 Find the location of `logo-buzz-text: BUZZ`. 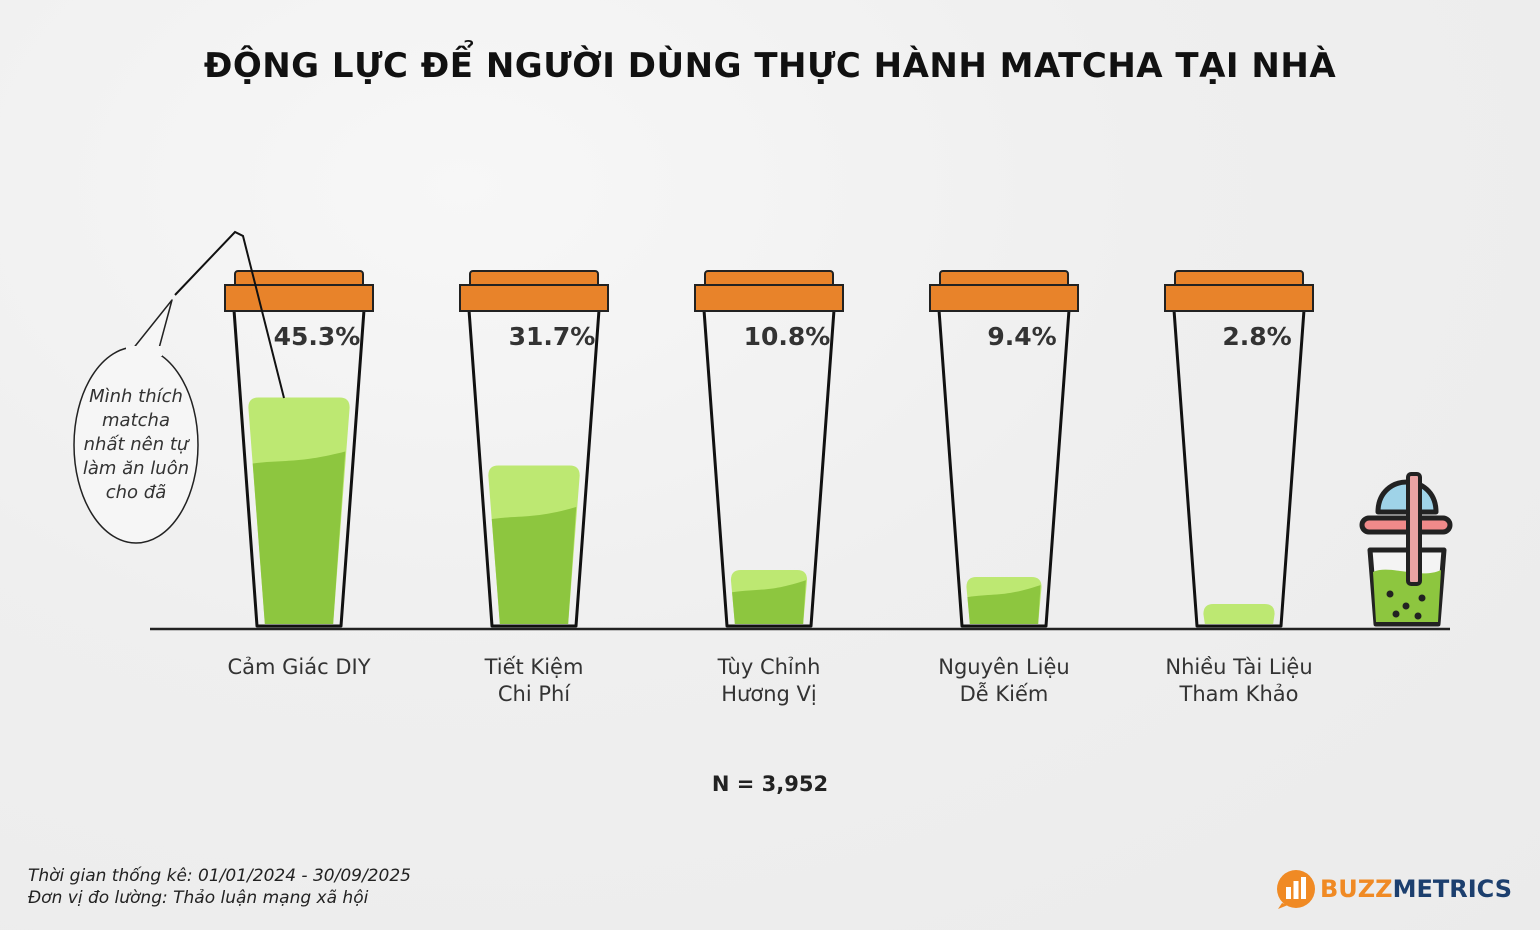

logo-buzz-text: BUZZ is located at coordinates (1356, 889).